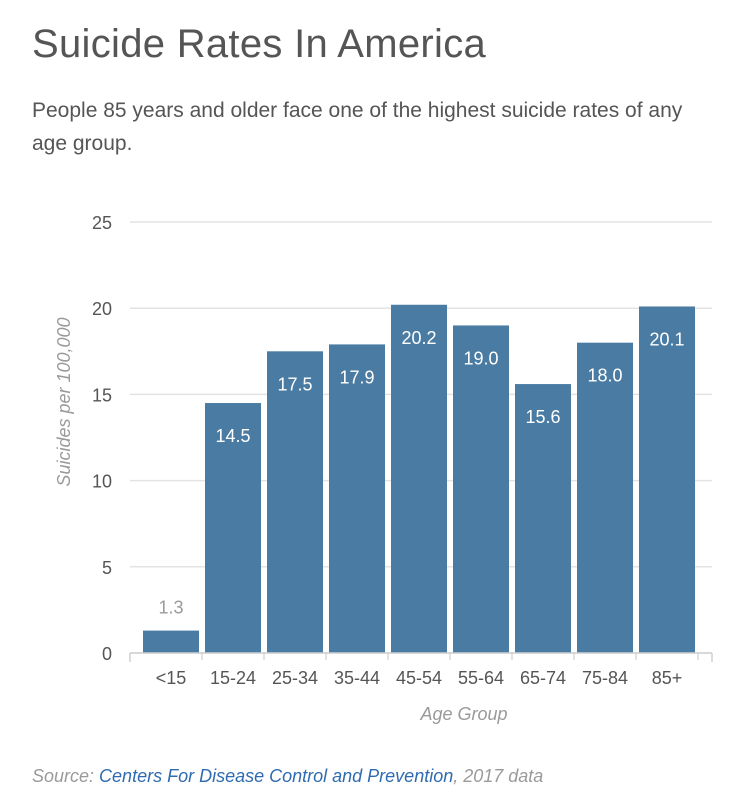 The image size is (750, 809). I want to click on y-tick-label: 0, so click(107, 654).